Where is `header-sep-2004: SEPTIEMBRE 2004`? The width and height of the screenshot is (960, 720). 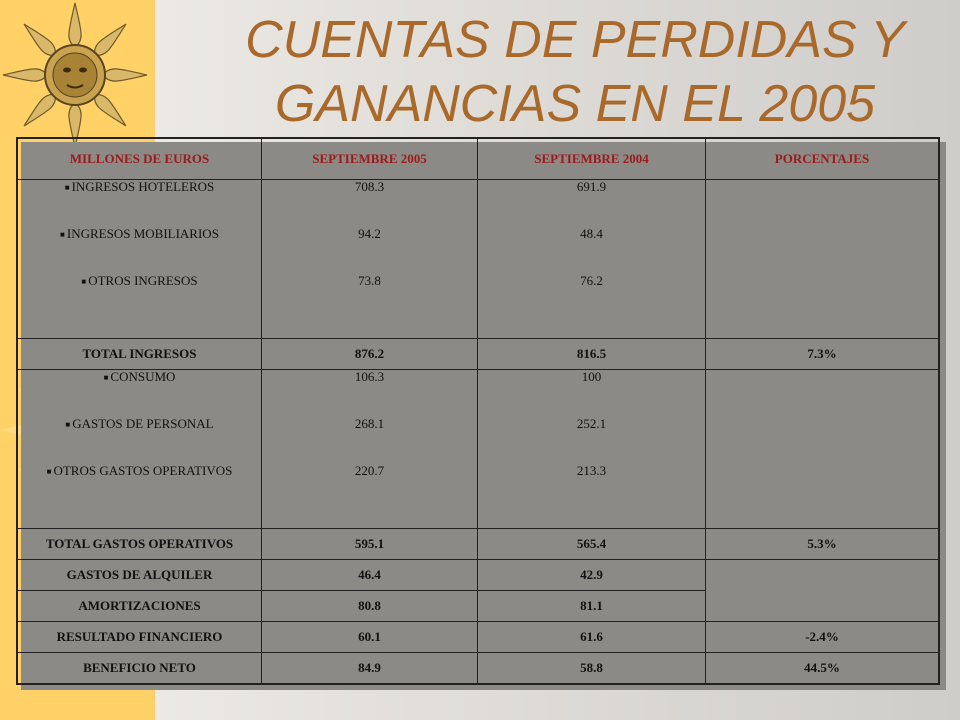 header-sep-2004: SEPTIEMBRE 2004 is located at coordinates (591, 158).